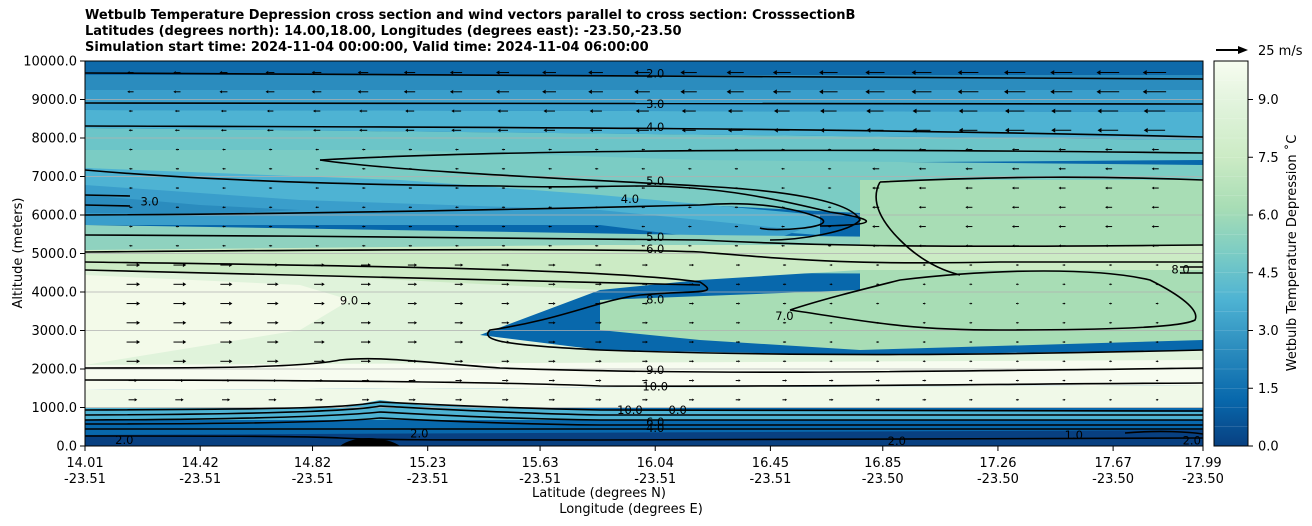 This screenshot has width=1312, height=526. I want to click on x-tick-label-lat: 17.67, so click(1113, 463).